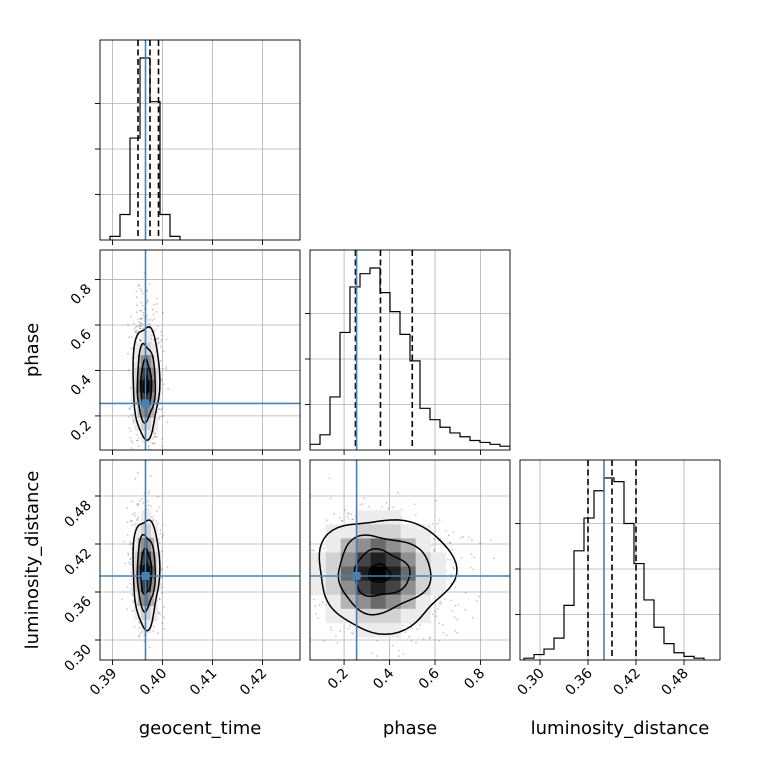  I want to click on panel-frame-phase, so click(410, 350).